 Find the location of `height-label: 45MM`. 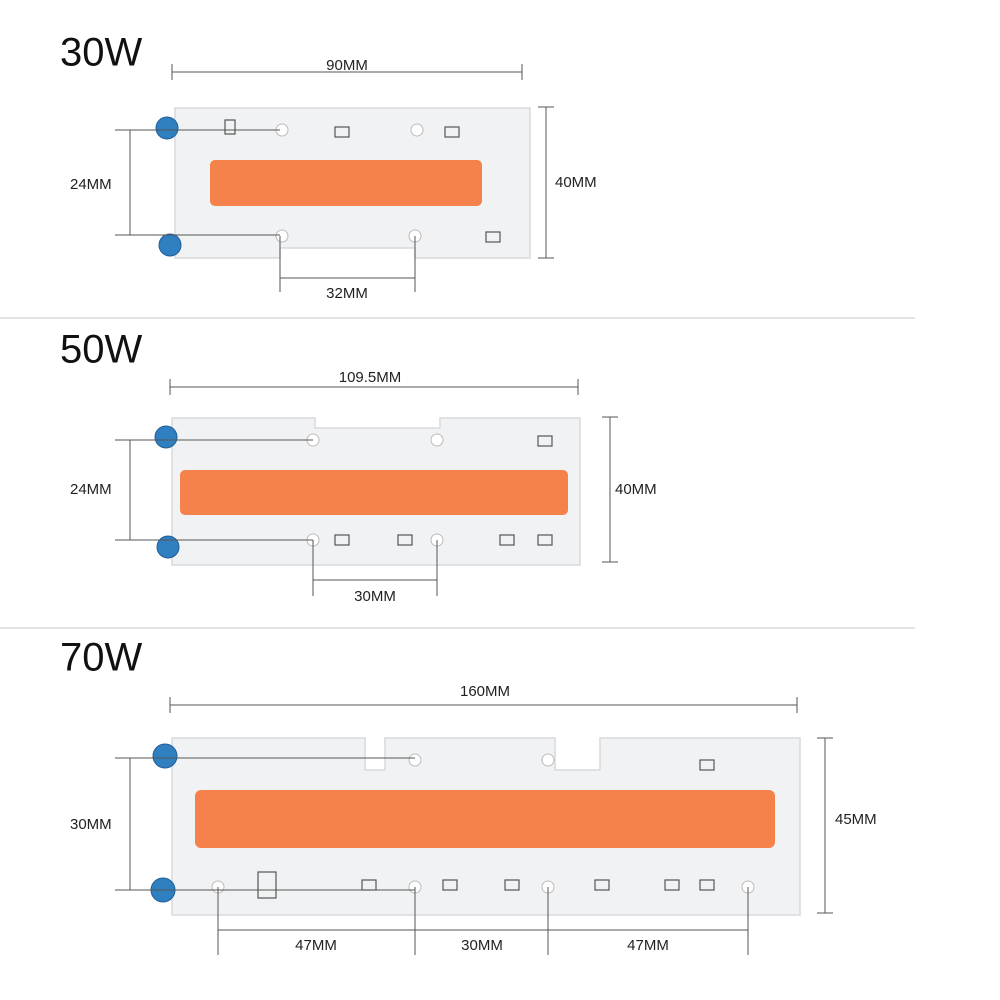

height-label: 45MM is located at coordinates (856, 819).